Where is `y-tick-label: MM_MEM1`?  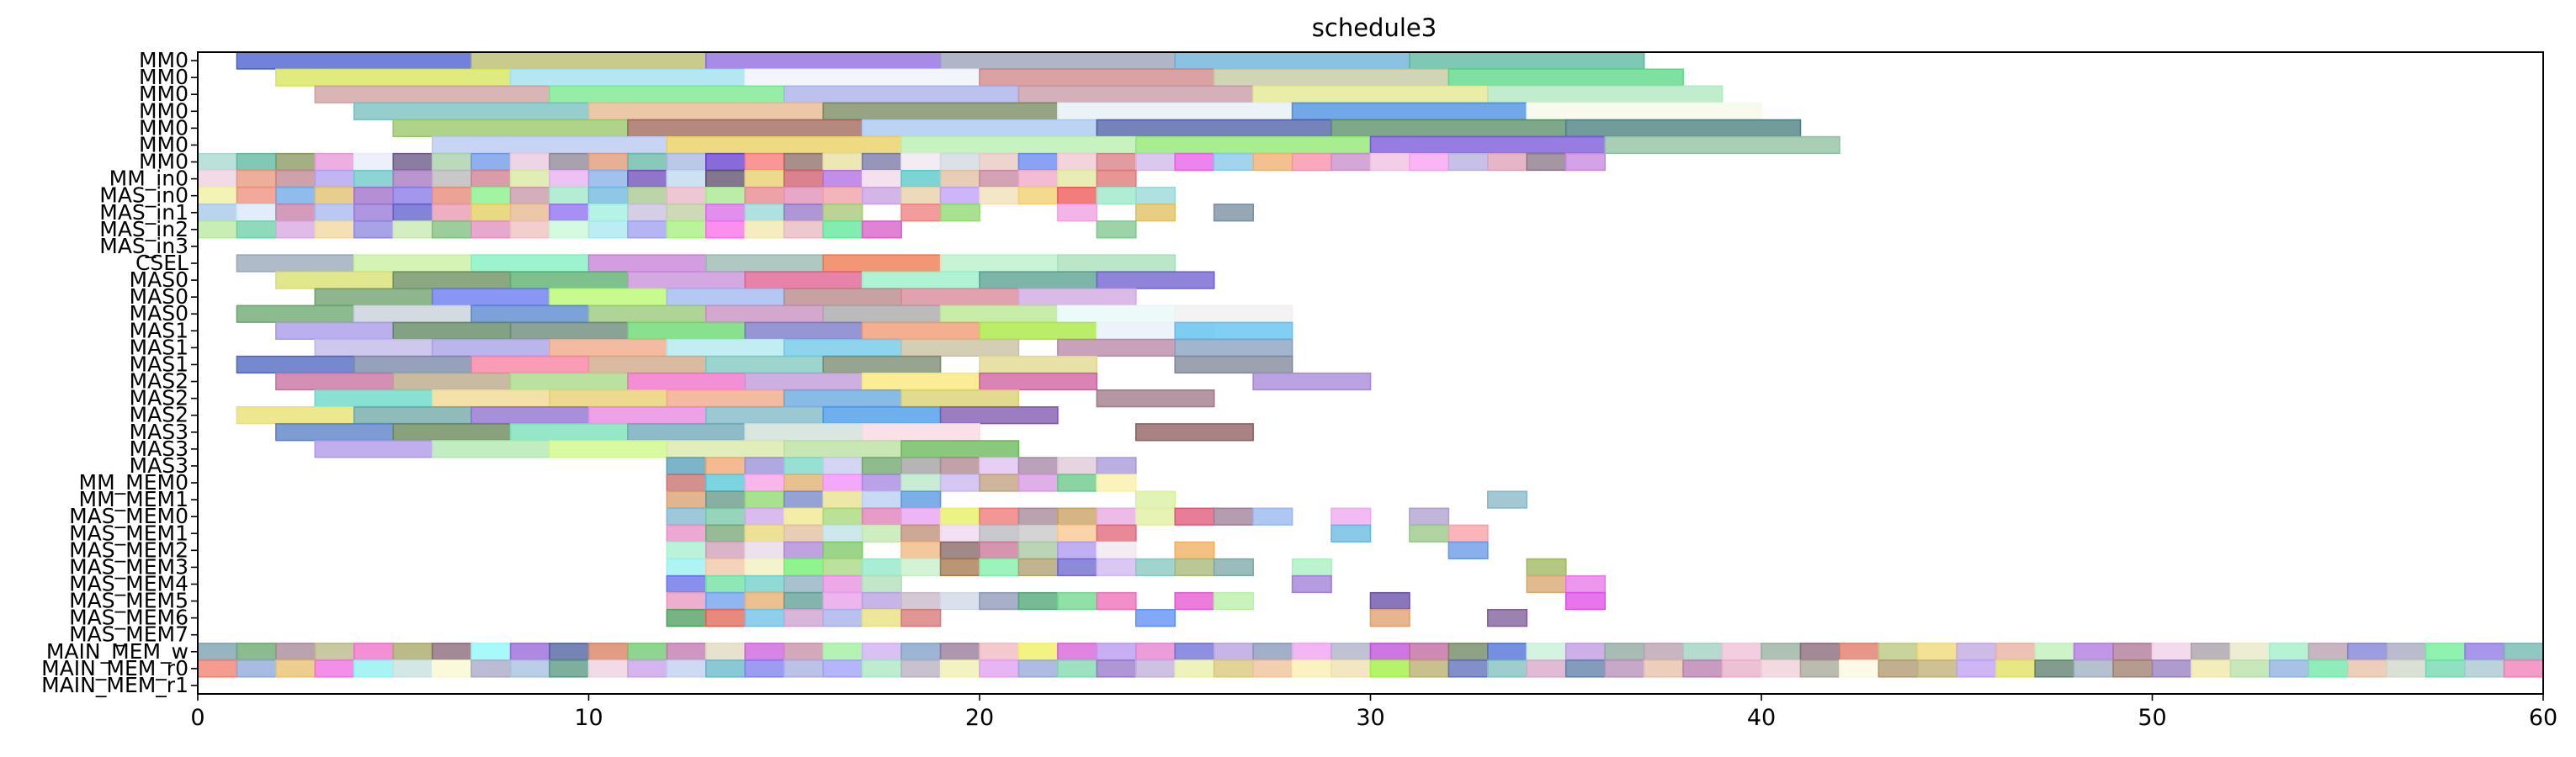 y-tick-label: MM_MEM1 is located at coordinates (134, 499).